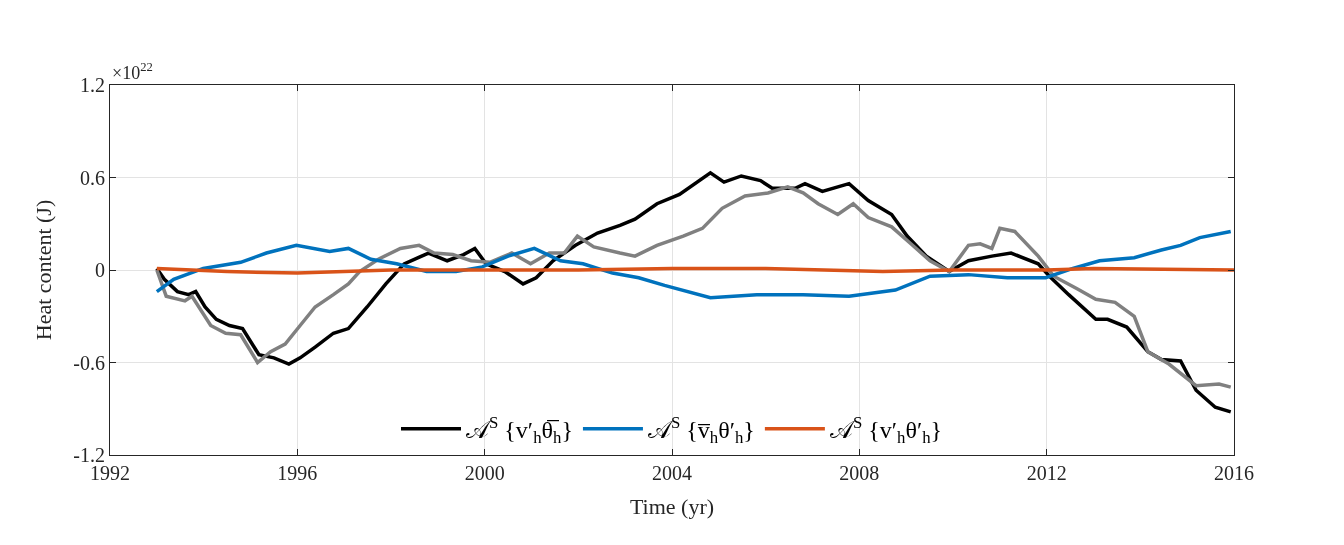 This screenshot has width=1344, height=545. Describe the element at coordinates (89, 362) in the screenshot. I see `y-tick-label: -0.6` at that location.